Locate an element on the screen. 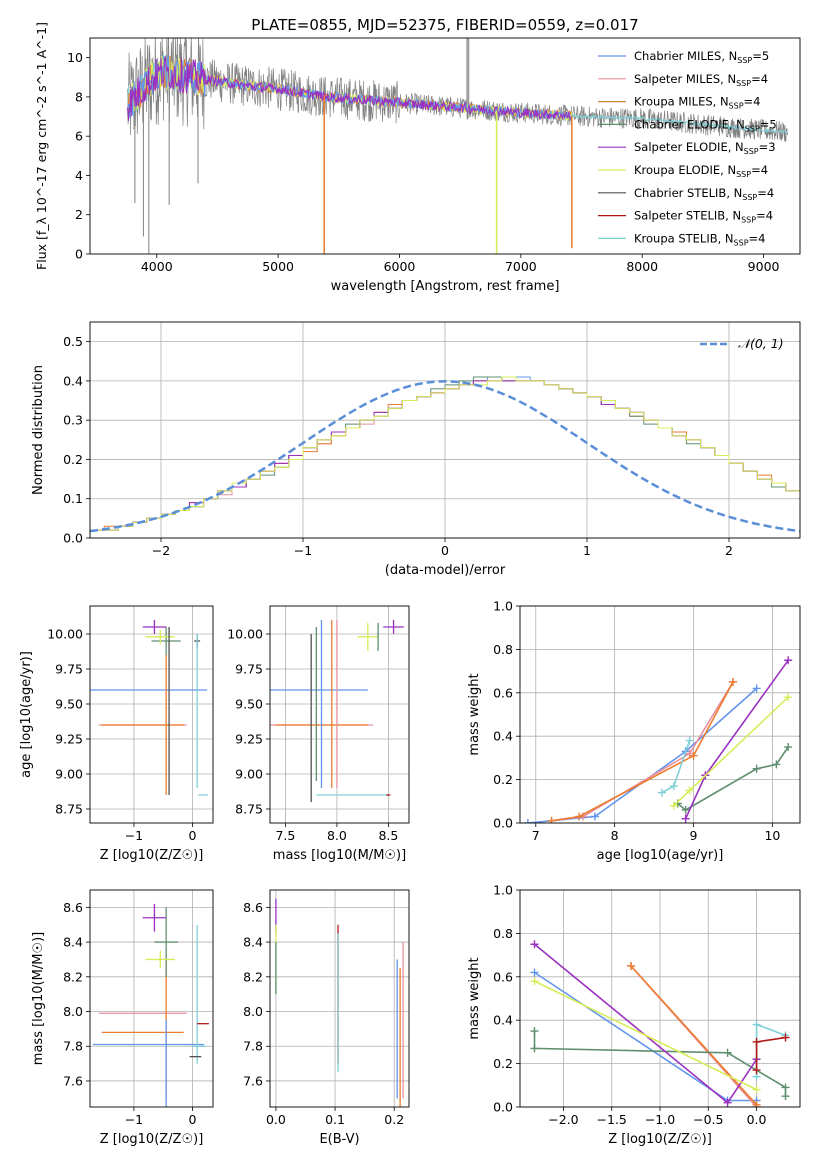 Image resolution: width=819 pixels, height=1170 pixels. x-tick-label: 4000 is located at coordinates (157, 266).